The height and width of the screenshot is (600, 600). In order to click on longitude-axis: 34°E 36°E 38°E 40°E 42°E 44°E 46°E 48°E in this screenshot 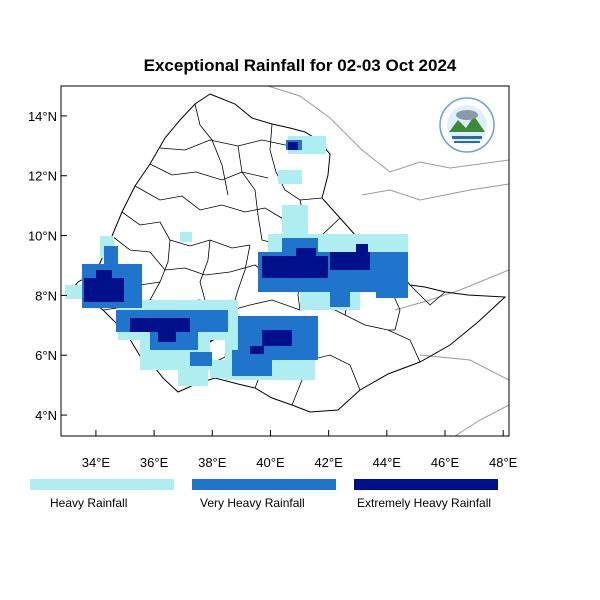, I will do `click(300, 450)`.